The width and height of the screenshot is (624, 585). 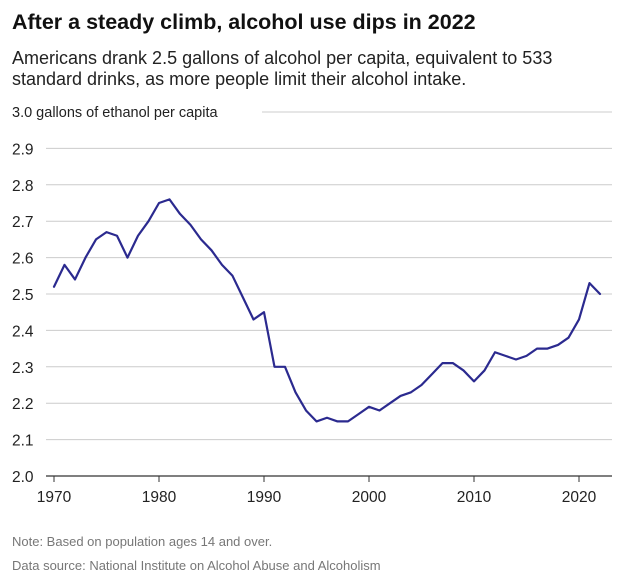 I want to click on y-tick-label: 2.6, so click(x=23, y=259).